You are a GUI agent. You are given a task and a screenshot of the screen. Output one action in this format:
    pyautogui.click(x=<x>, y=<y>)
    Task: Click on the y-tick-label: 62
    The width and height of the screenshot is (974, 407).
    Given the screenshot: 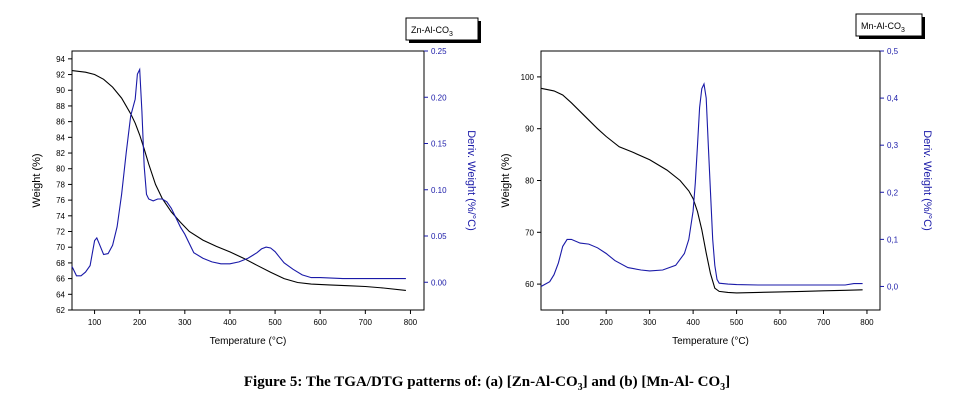 What is the action you would take?
    pyautogui.click(x=60, y=310)
    